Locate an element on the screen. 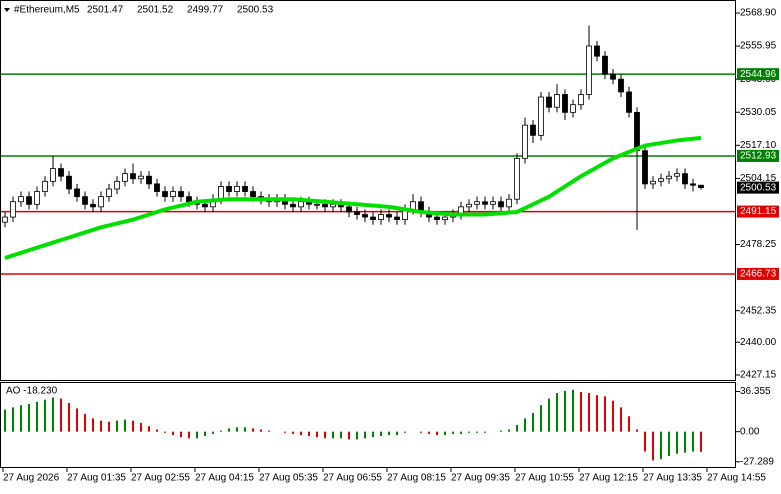  y-tick-label: 2530.05 is located at coordinates (758, 112).